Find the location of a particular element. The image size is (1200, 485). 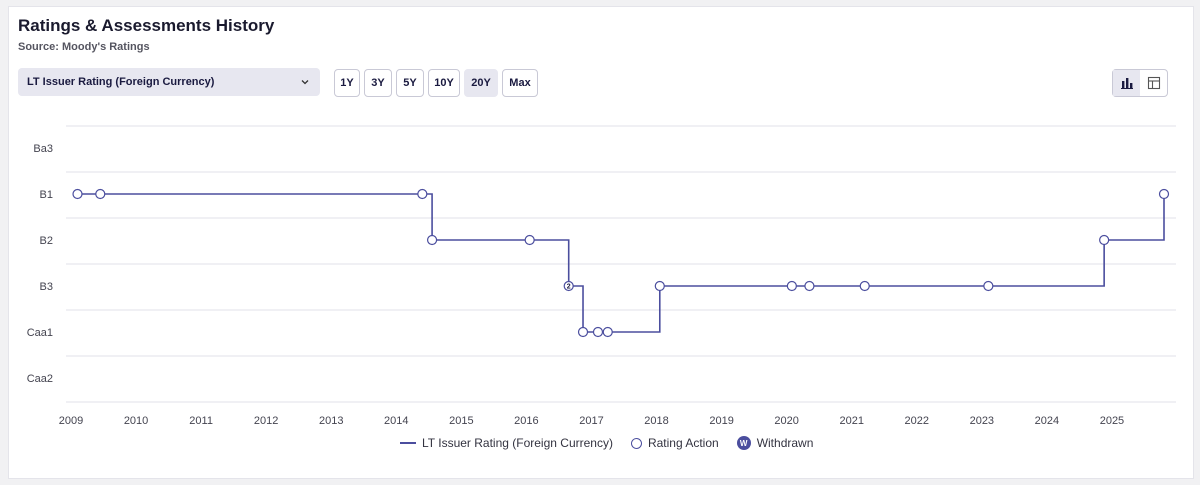

chevron-down-icon is located at coordinates (305, 82).